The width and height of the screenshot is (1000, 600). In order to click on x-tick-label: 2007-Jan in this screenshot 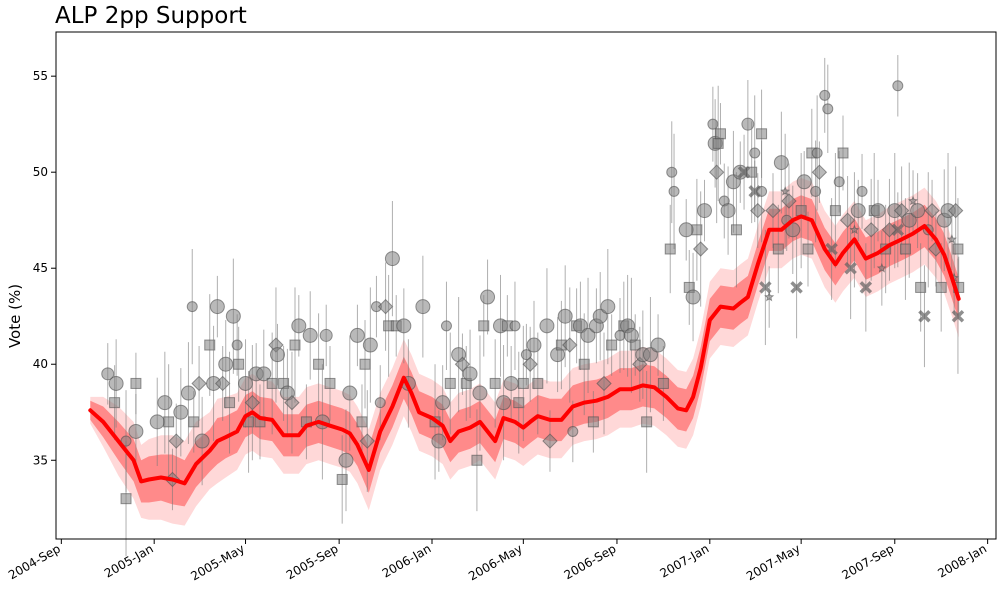, I will do `click(685, 560)`.